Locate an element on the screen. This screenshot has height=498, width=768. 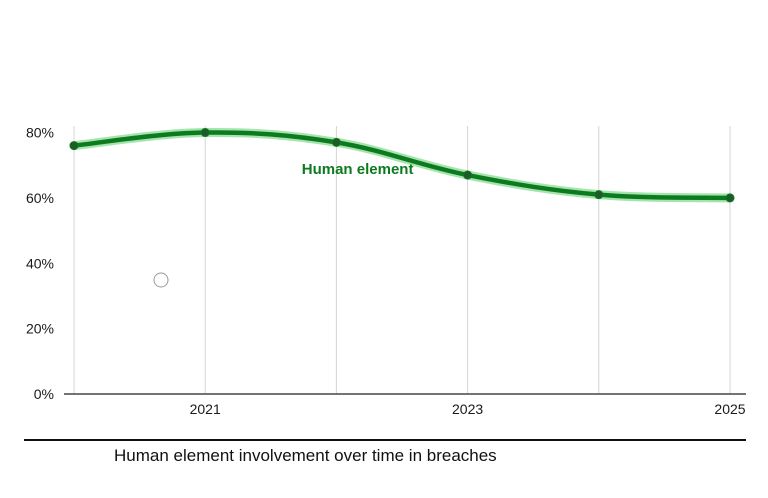
y-tick-label: 40% is located at coordinates (40, 263).